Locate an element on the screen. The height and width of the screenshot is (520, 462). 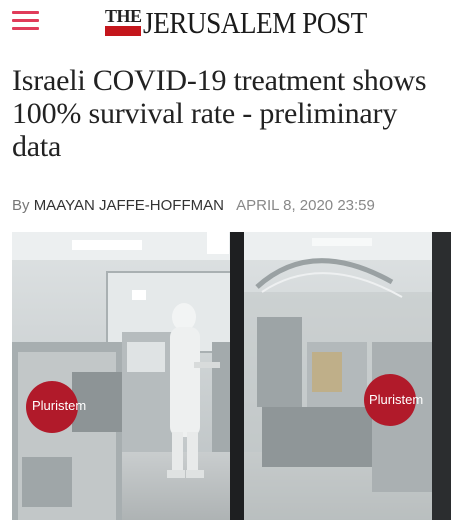
author-link: MAAYAN JAFFE-HOFFMAN is located at coordinates (128, 205).